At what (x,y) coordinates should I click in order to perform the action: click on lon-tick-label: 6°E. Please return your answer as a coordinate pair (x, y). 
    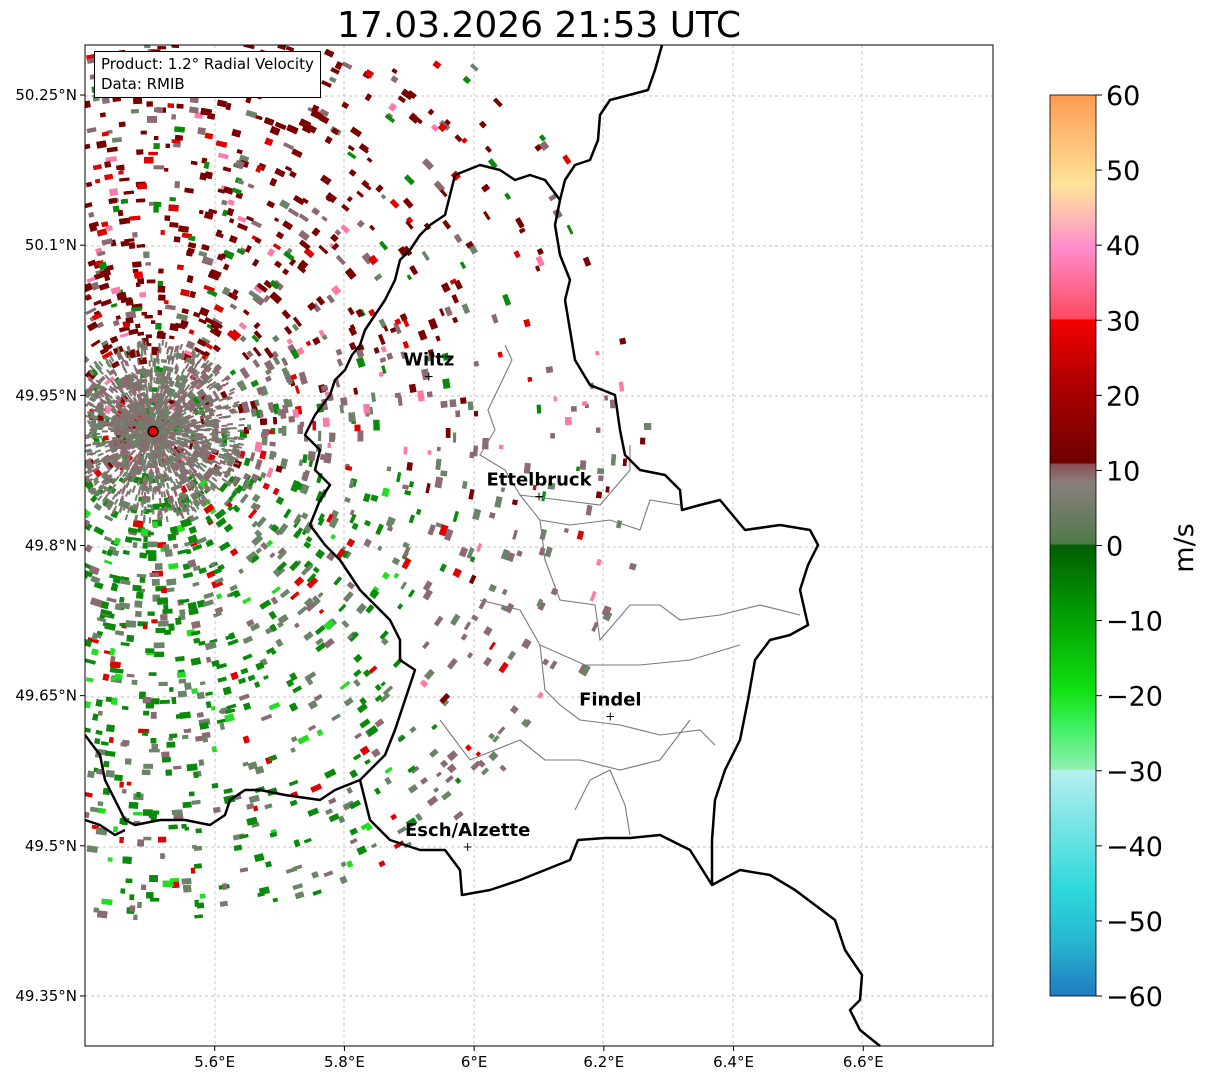
    Looking at the image, I should click on (474, 1062).